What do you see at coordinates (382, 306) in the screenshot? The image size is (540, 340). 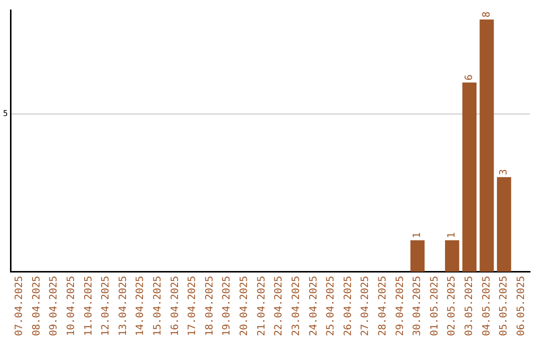 I see `x-tick-label: 28.04.2025` at bounding box center [382, 306].